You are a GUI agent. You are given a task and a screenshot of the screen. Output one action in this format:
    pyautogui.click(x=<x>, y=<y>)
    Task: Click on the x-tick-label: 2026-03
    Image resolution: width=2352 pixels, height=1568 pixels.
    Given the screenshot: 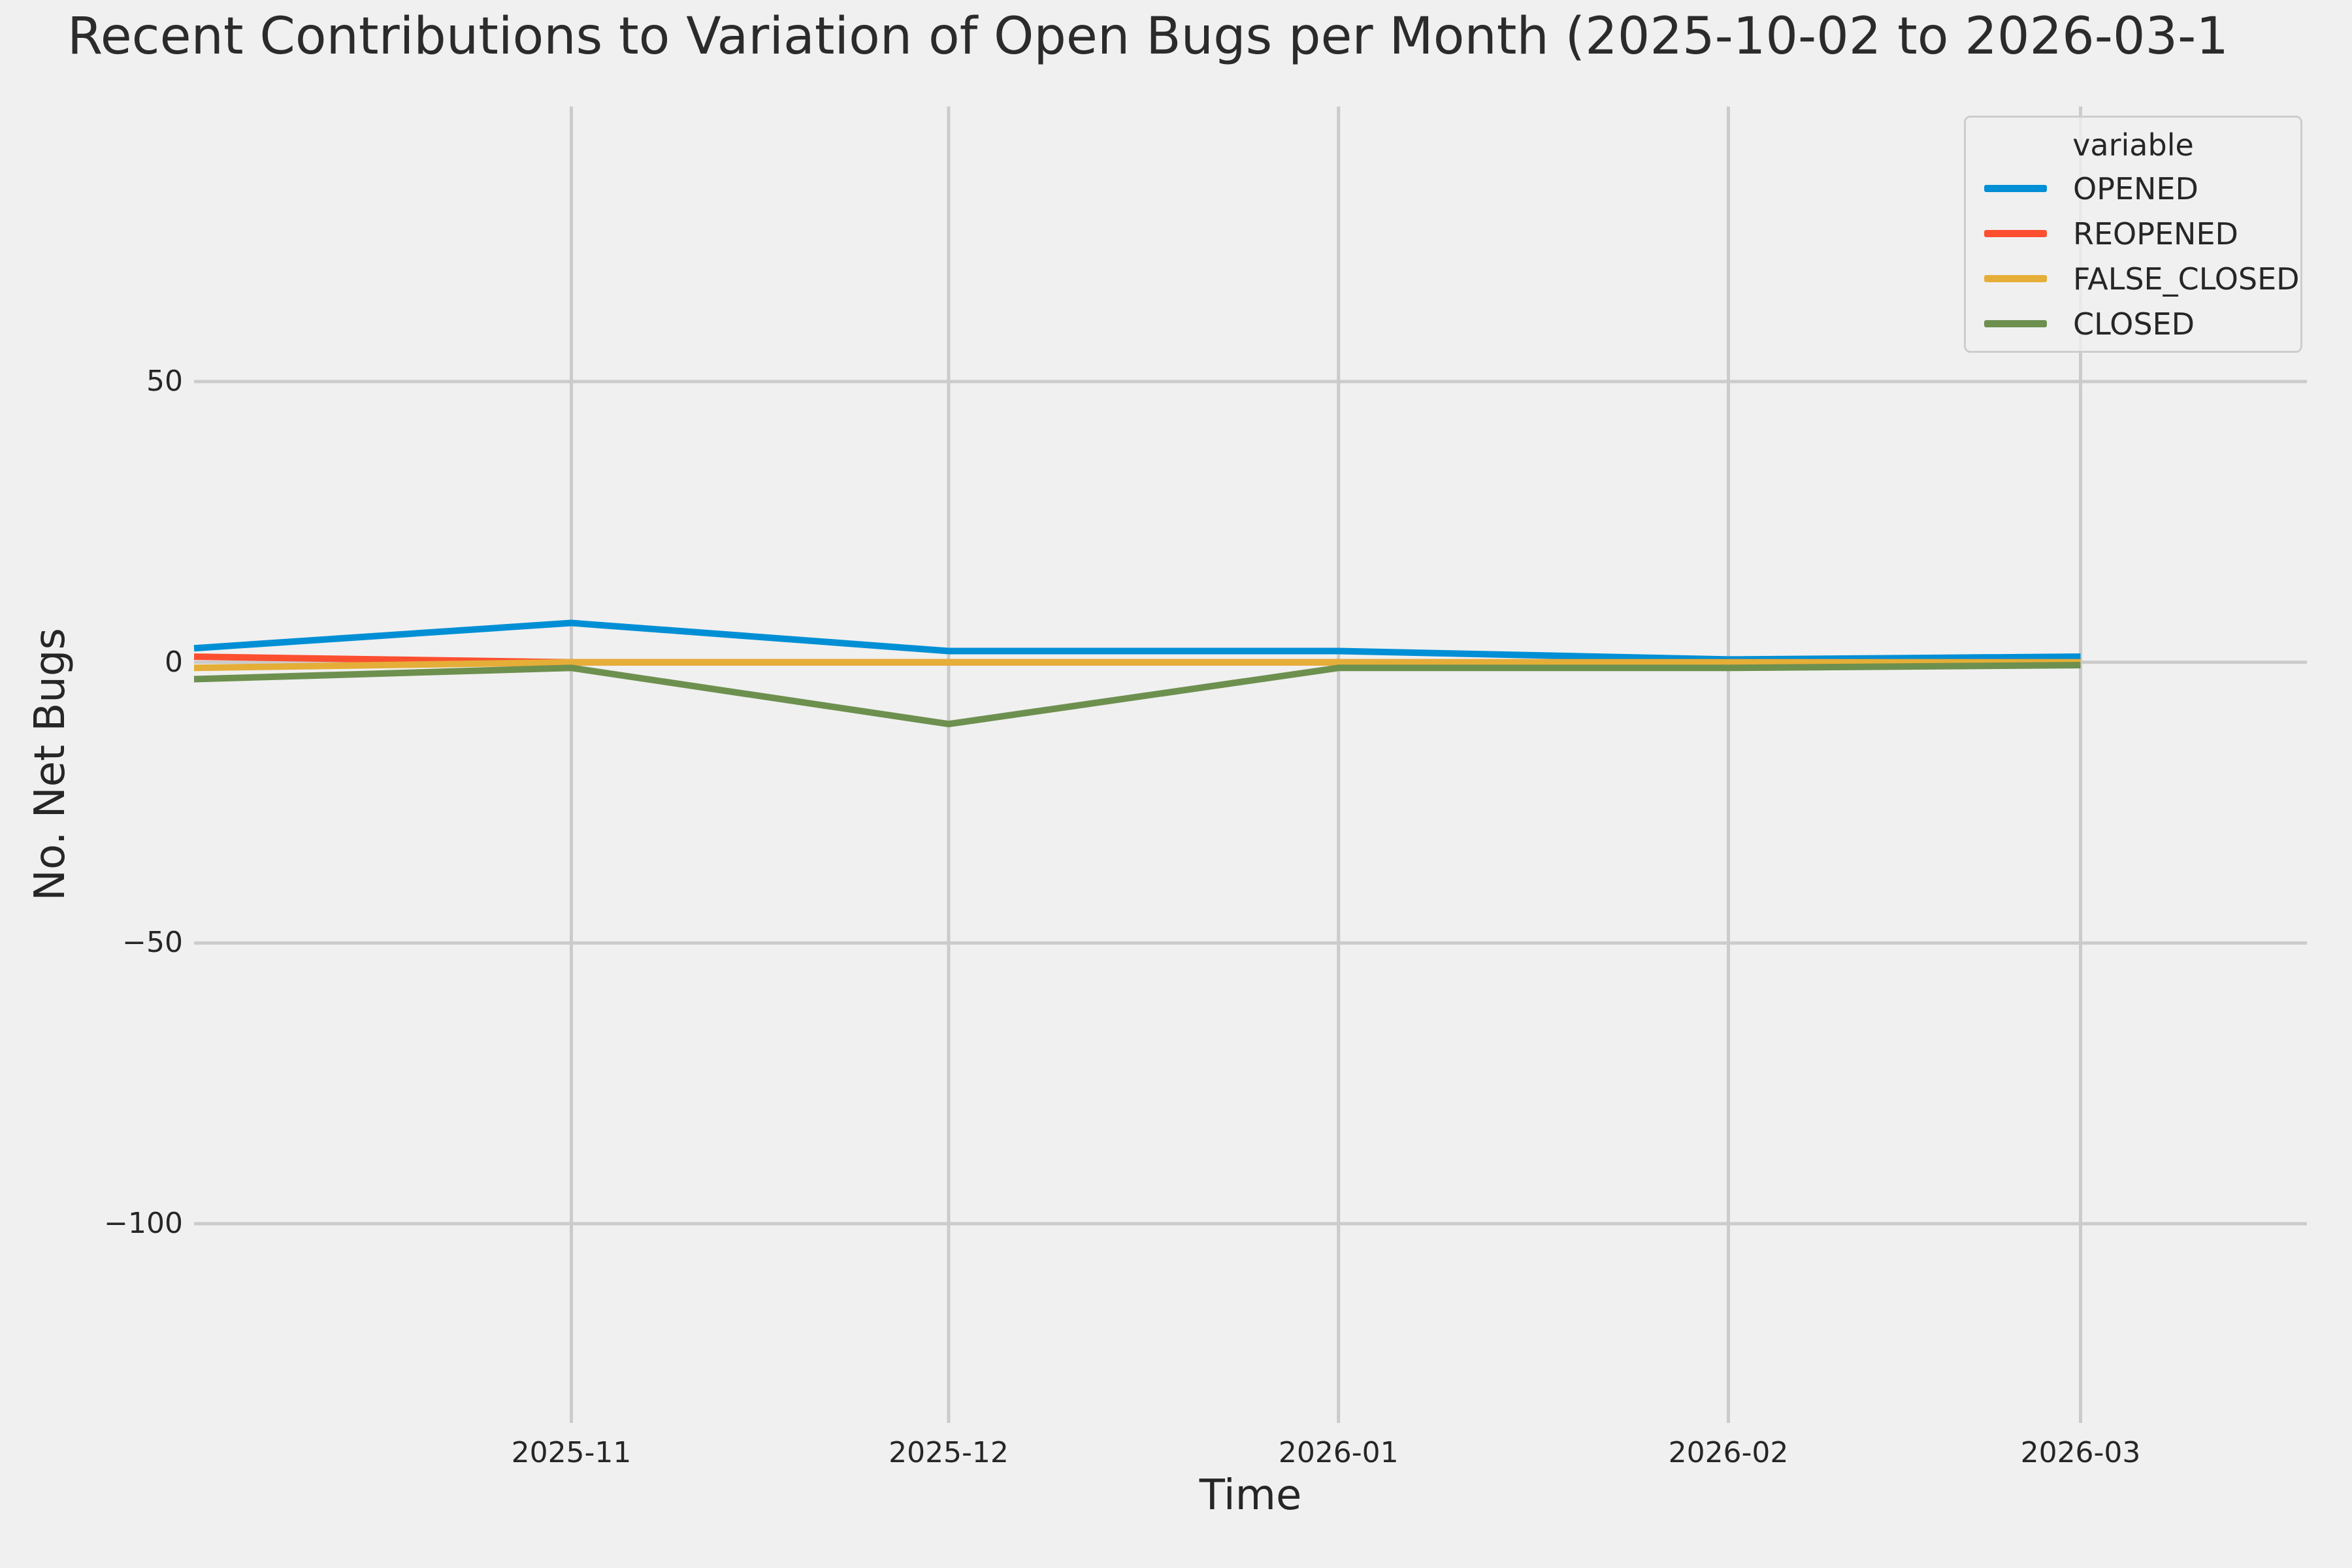 What is the action you would take?
    pyautogui.click(x=2080, y=1452)
    